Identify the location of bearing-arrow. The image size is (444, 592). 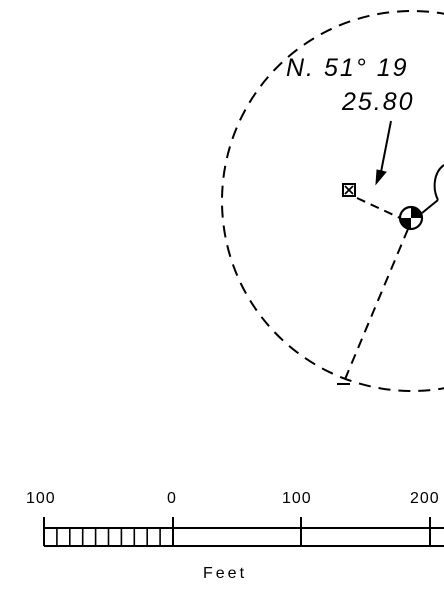
(383, 153).